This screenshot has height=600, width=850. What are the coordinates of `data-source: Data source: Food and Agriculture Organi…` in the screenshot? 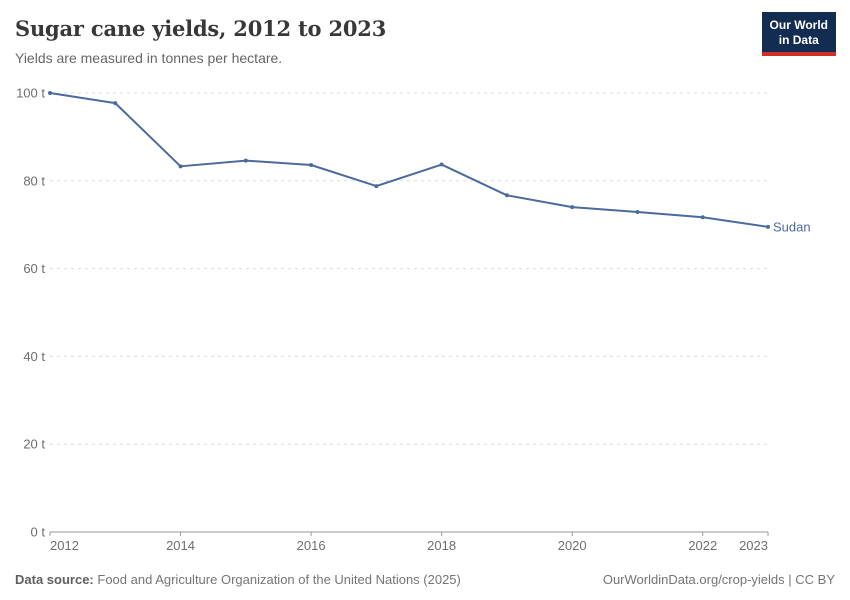 It's located at (238, 579).